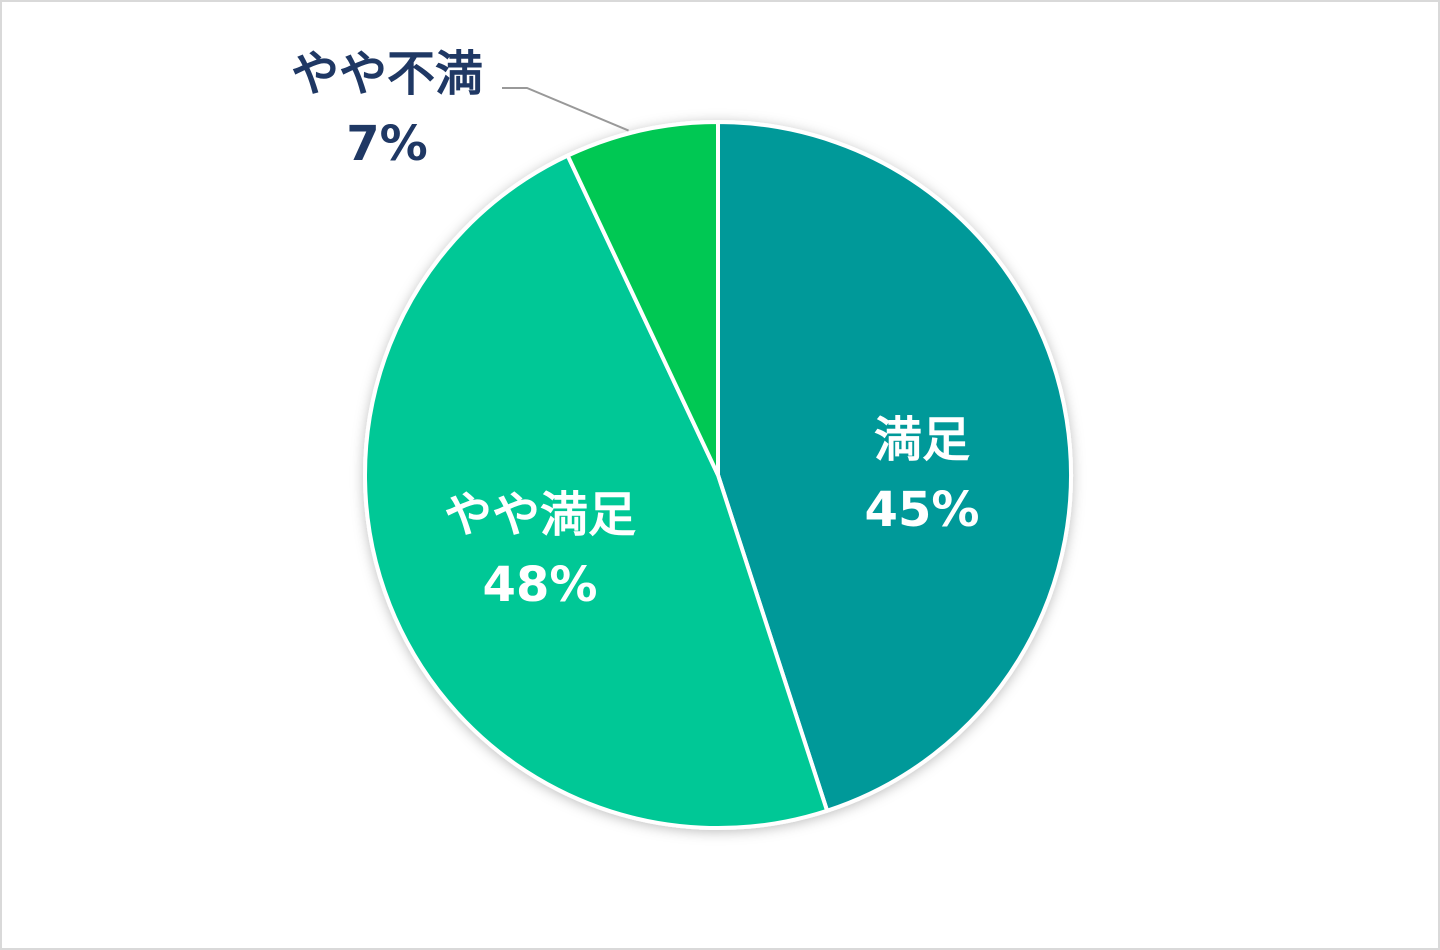 The width and height of the screenshot is (1440, 950). I want to click on slice-value-label: 45%, so click(922, 510).